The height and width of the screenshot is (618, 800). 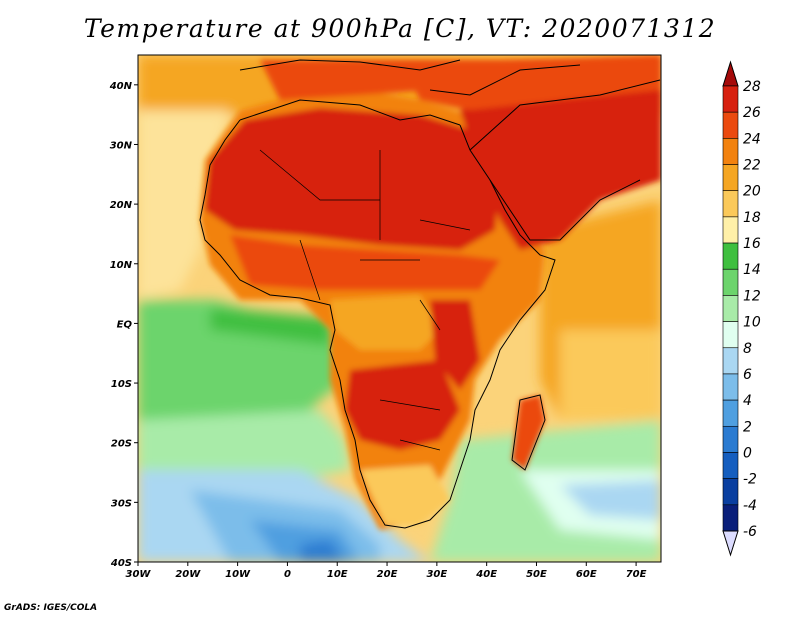 What do you see at coordinates (747, 453) in the screenshot?
I see `colorbar-label: 0` at bounding box center [747, 453].